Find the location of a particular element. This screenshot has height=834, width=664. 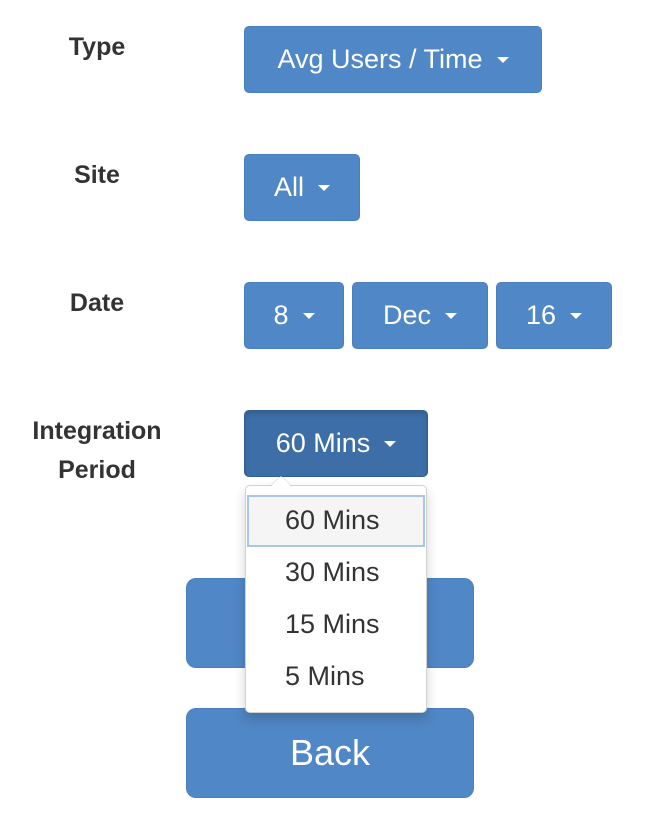

date-month-dropdown: Dec is located at coordinates (420, 315).